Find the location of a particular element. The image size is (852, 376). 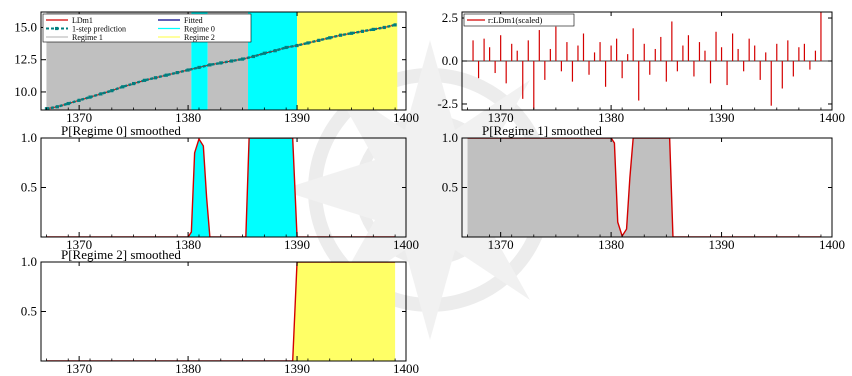

panel-residuals: 1370 1380 1390 1400 -2.5 0.0 2.5 r:LDm1(scaled) is located at coordinates (641, 67).